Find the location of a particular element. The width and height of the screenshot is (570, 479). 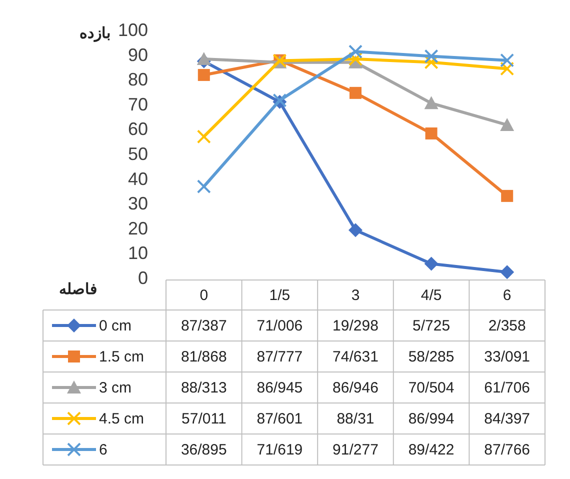

data-label: 70/504 is located at coordinates (431, 388).